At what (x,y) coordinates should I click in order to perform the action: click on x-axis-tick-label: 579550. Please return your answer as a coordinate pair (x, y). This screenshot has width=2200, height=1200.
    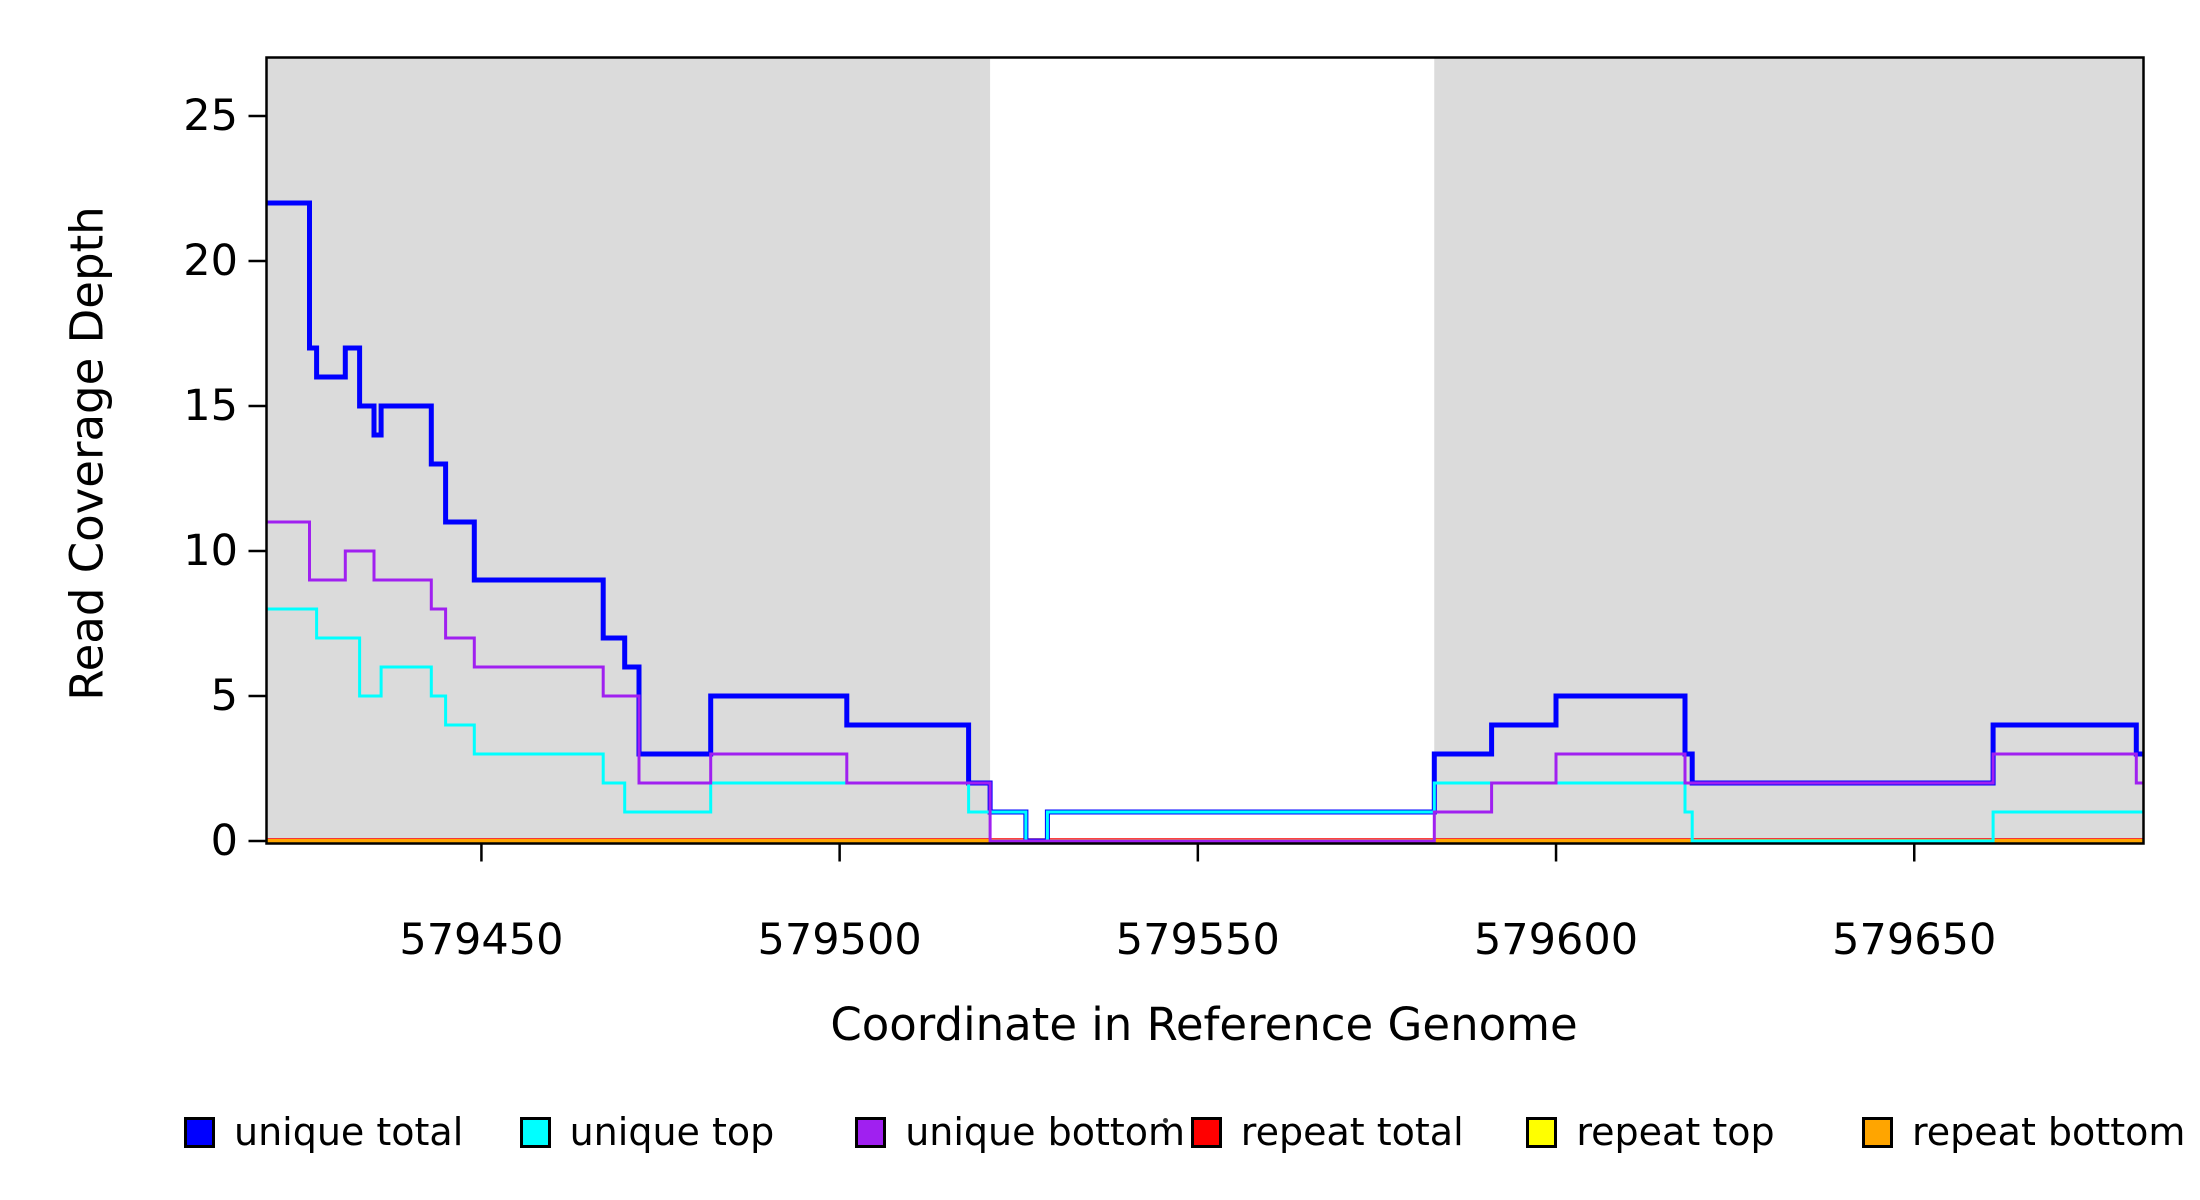
    Looking at the image, I should click on (1197, 940).